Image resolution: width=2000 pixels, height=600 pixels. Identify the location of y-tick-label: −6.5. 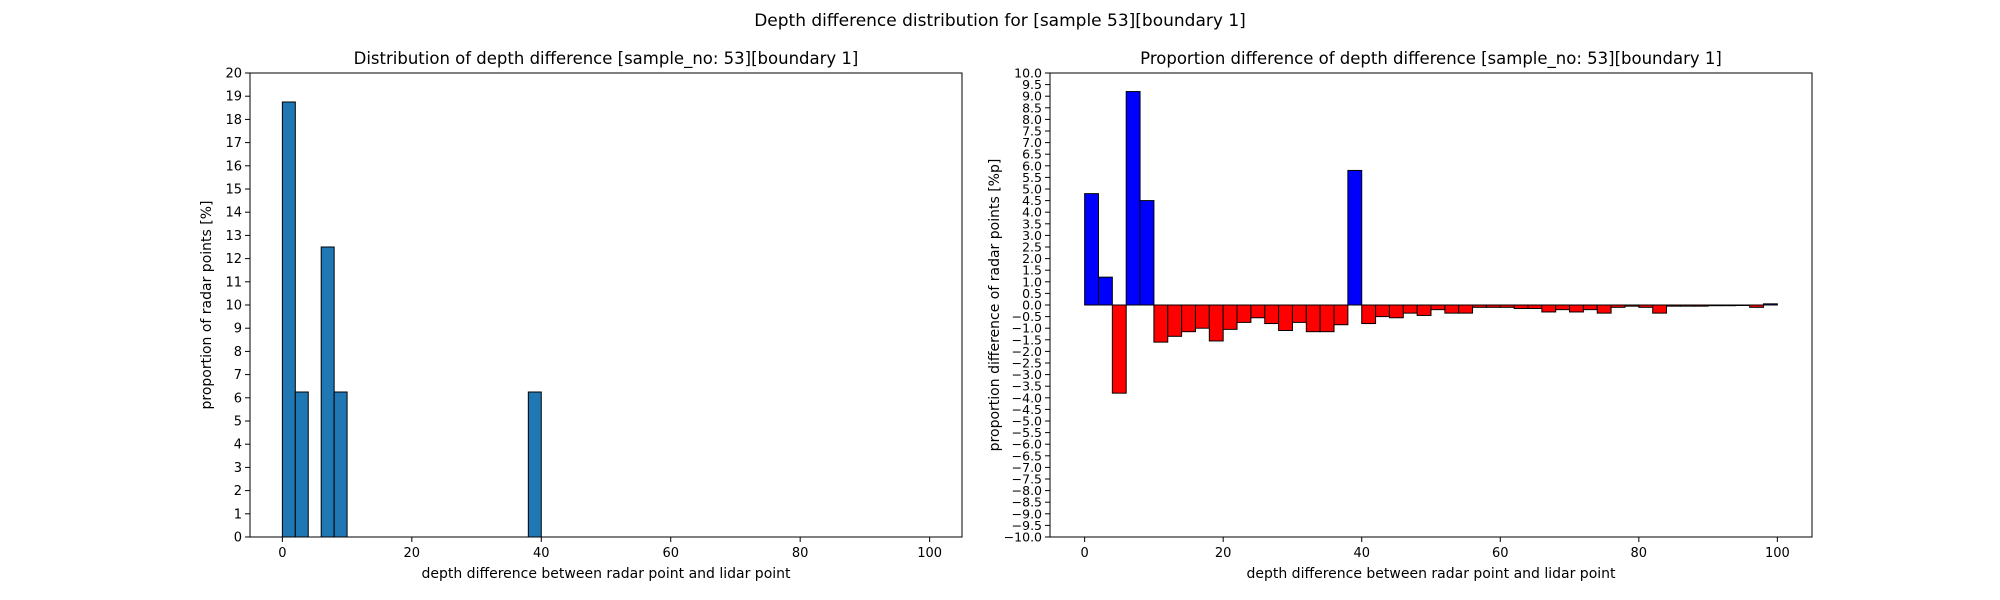
(1027, 455).